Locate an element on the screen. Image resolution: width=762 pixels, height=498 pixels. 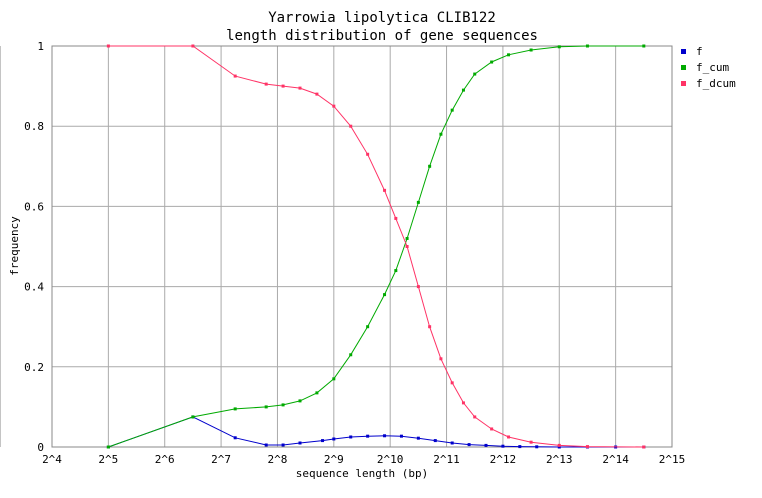
x-tick-label: 2^10 is located at coordinates (390, 459).